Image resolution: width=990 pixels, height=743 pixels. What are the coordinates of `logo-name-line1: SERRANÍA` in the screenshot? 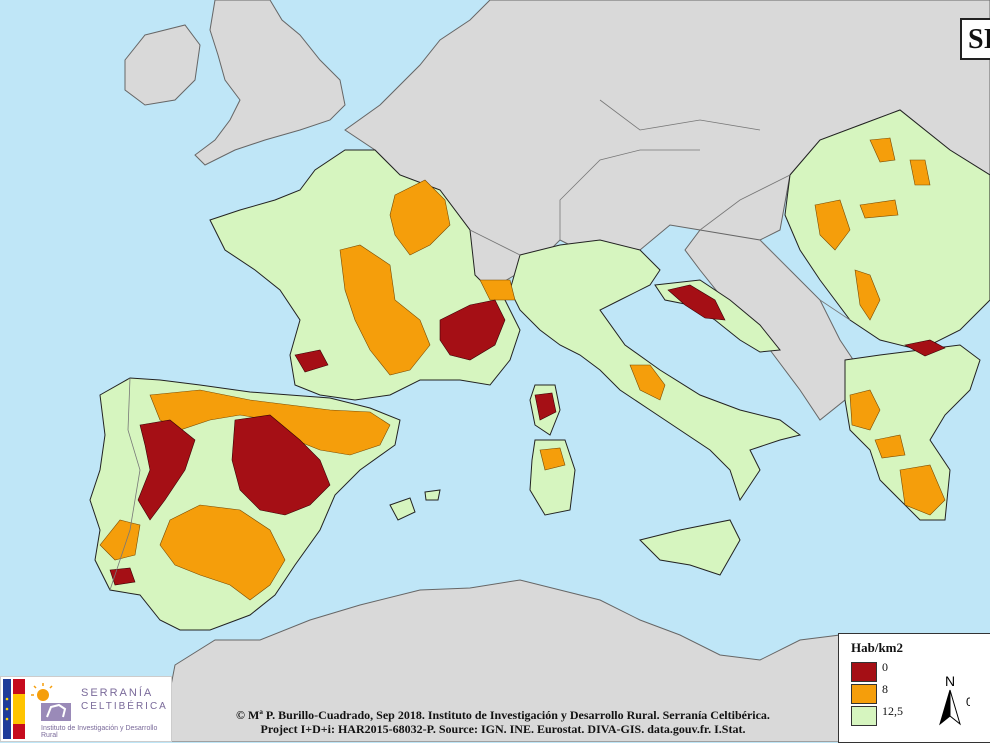 It's located at (117, 693).